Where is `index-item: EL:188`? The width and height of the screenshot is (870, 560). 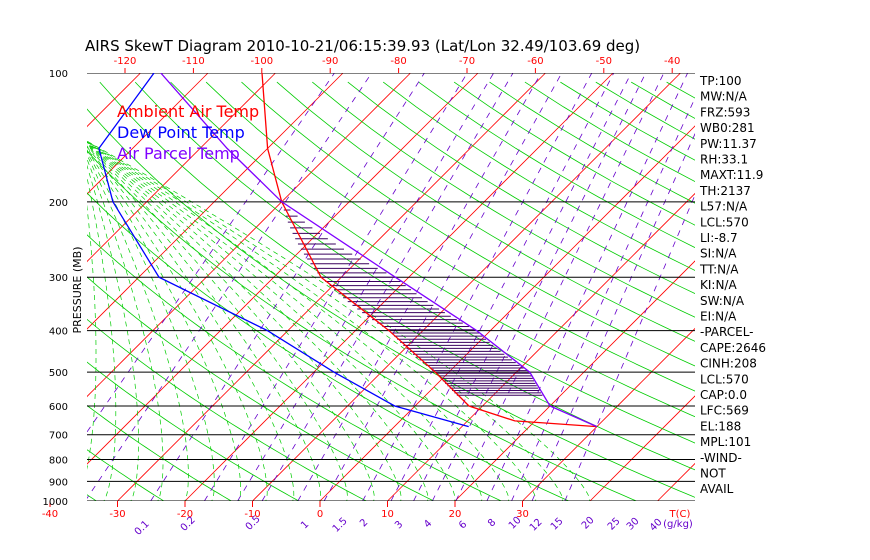
index-item: EL:188 is located at coordinates (720, 426).